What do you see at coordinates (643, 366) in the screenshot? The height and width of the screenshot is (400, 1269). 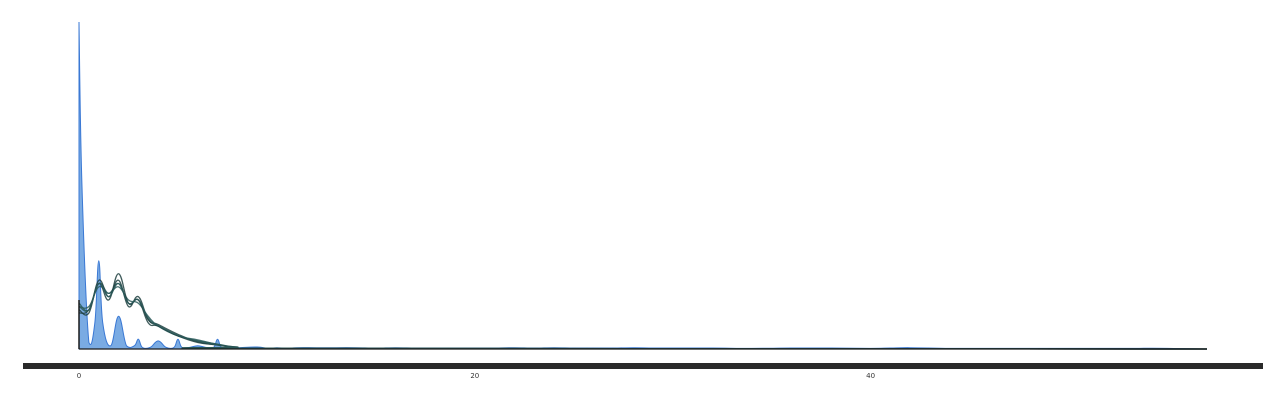 I see `baseline-bar` at bounding box center [643, 366].